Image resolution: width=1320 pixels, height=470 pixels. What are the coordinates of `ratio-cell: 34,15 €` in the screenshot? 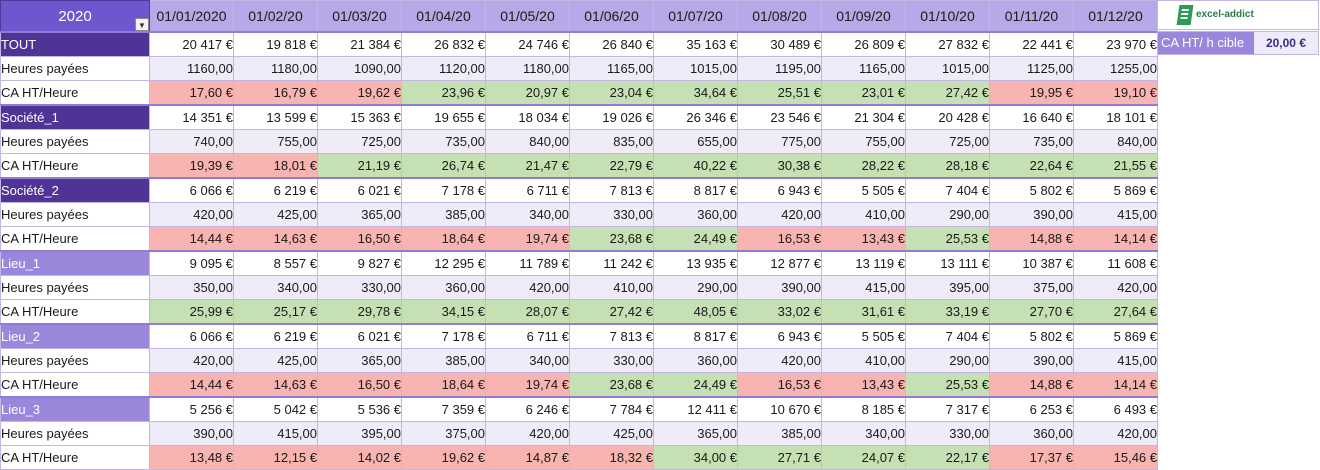 It's located at (443, 312).